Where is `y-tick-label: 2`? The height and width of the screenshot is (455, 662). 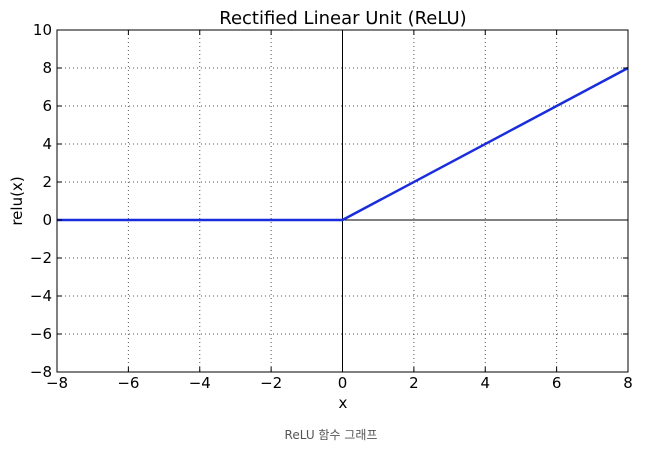 y-tick-label: 2 is located at coordinates (47, 182).